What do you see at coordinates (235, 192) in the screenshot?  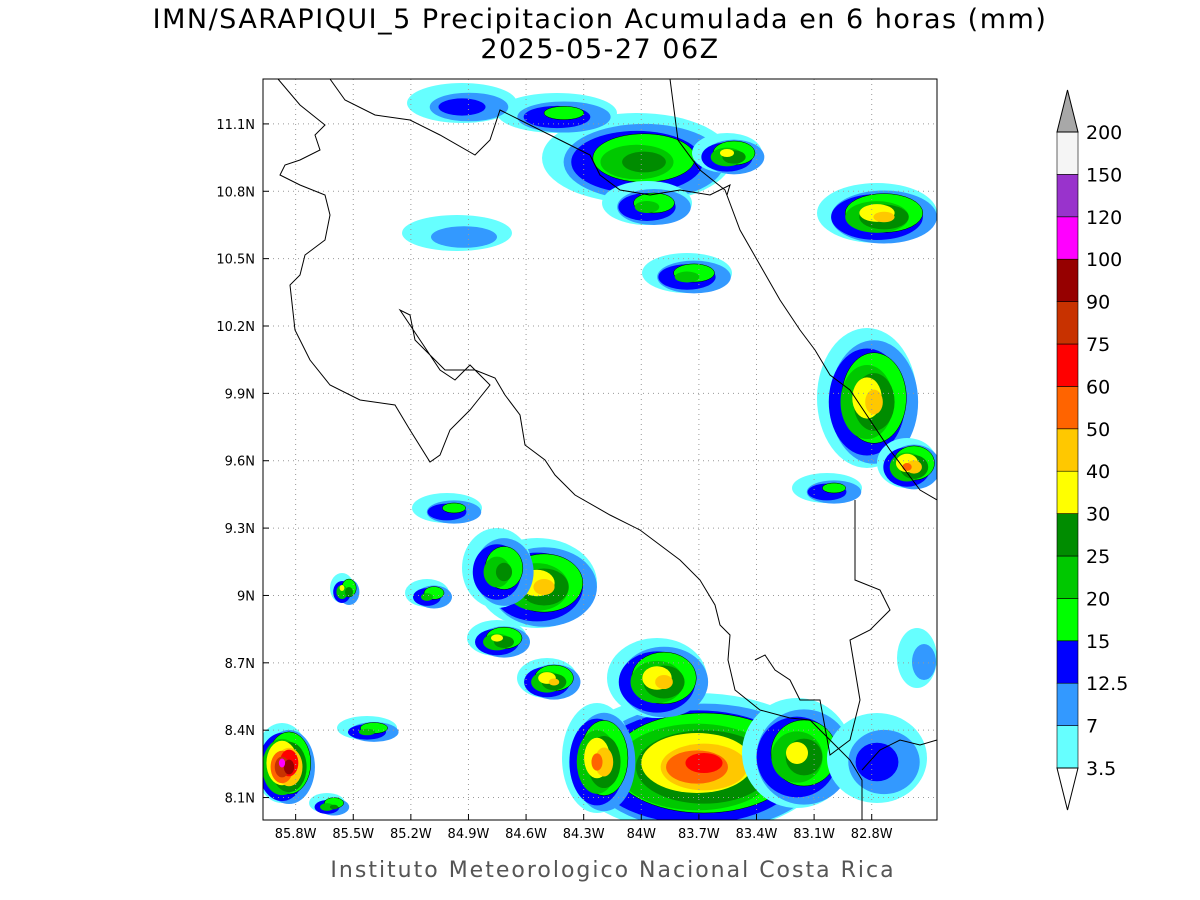 I see `lat-tick-label: 10.8N` at bounding box center [235, 192].